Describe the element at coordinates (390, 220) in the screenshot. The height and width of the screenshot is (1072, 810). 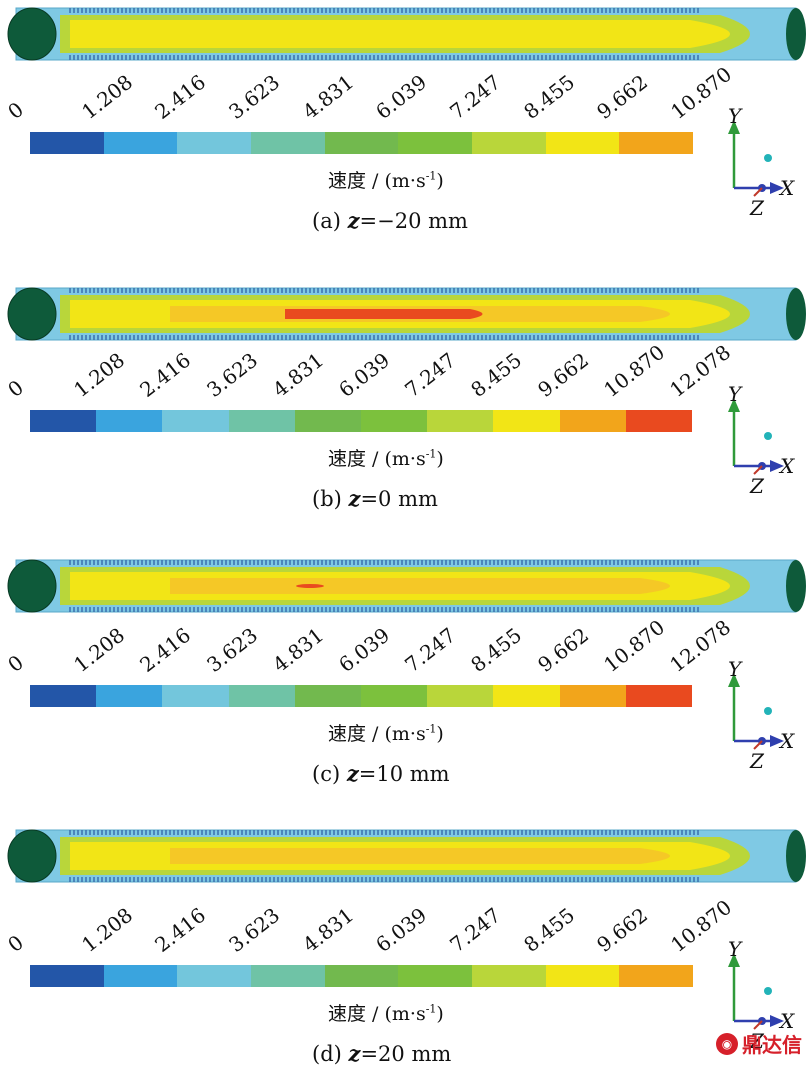
I see `panel-caption: (a) z=−20 mm` at that location.